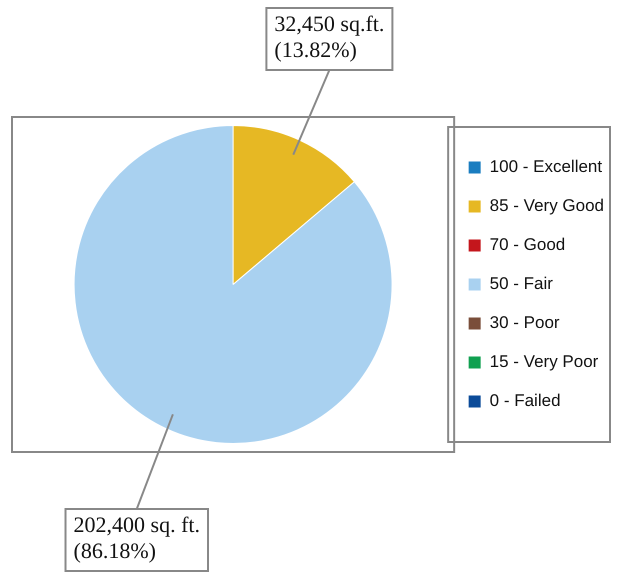 The height and width of the screenshot is (579, 624). What do you see at coordinates (525, 322) in the screenshot?
I see `legend-label: 30 - Poor` at bounding box center [525, 322].